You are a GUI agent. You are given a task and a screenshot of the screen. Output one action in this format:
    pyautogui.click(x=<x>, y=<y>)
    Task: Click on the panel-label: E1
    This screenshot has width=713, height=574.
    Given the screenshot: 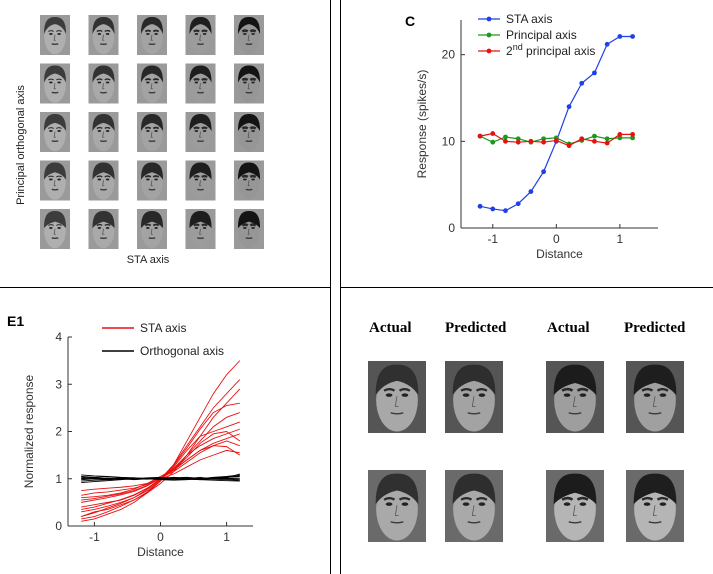 What is the action you would take?
    pyautogui.click(x=15, y=321)
    